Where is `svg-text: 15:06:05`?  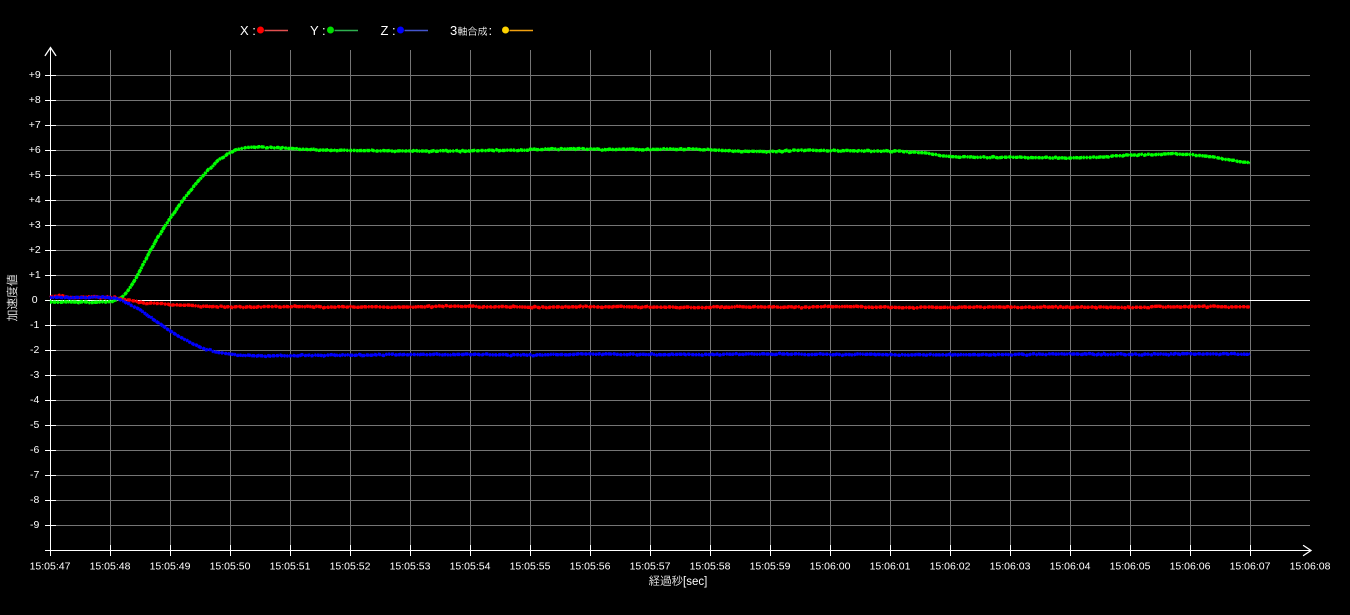 svg-text: 15:06:05 is located at coordinates (1130, 567).